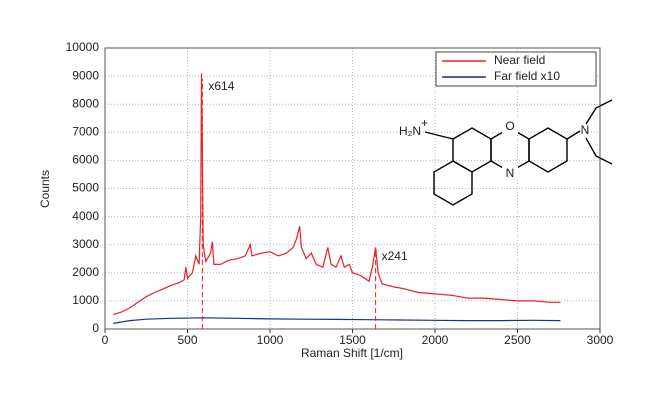 This screenshot has width=647, height=417. Describe the element at coordinates (337, 320) in the screenshot. I see `series-line` at that location.